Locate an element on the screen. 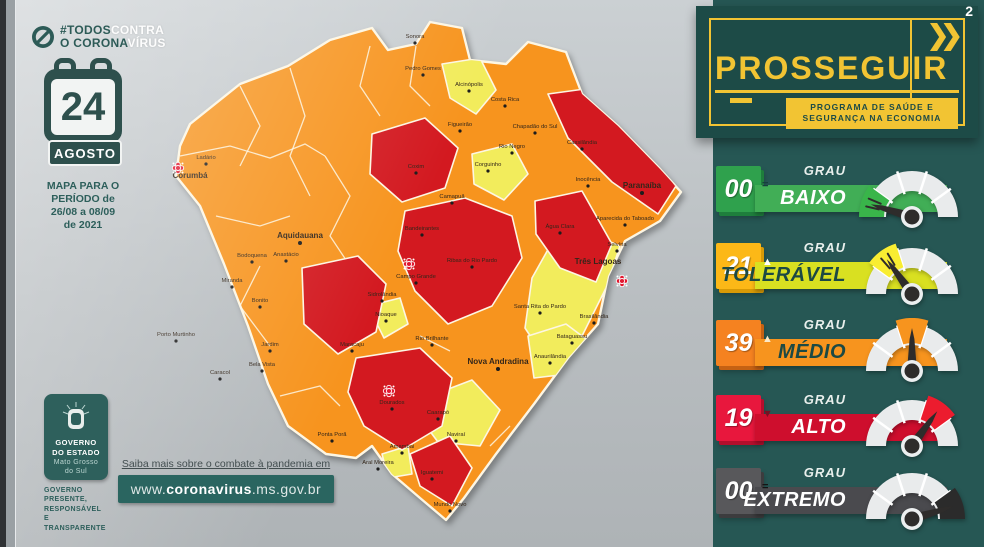  government-badge: GOVERNO DO ESTADO Mato Grosso do Sul is located at coordinates (76, 437).